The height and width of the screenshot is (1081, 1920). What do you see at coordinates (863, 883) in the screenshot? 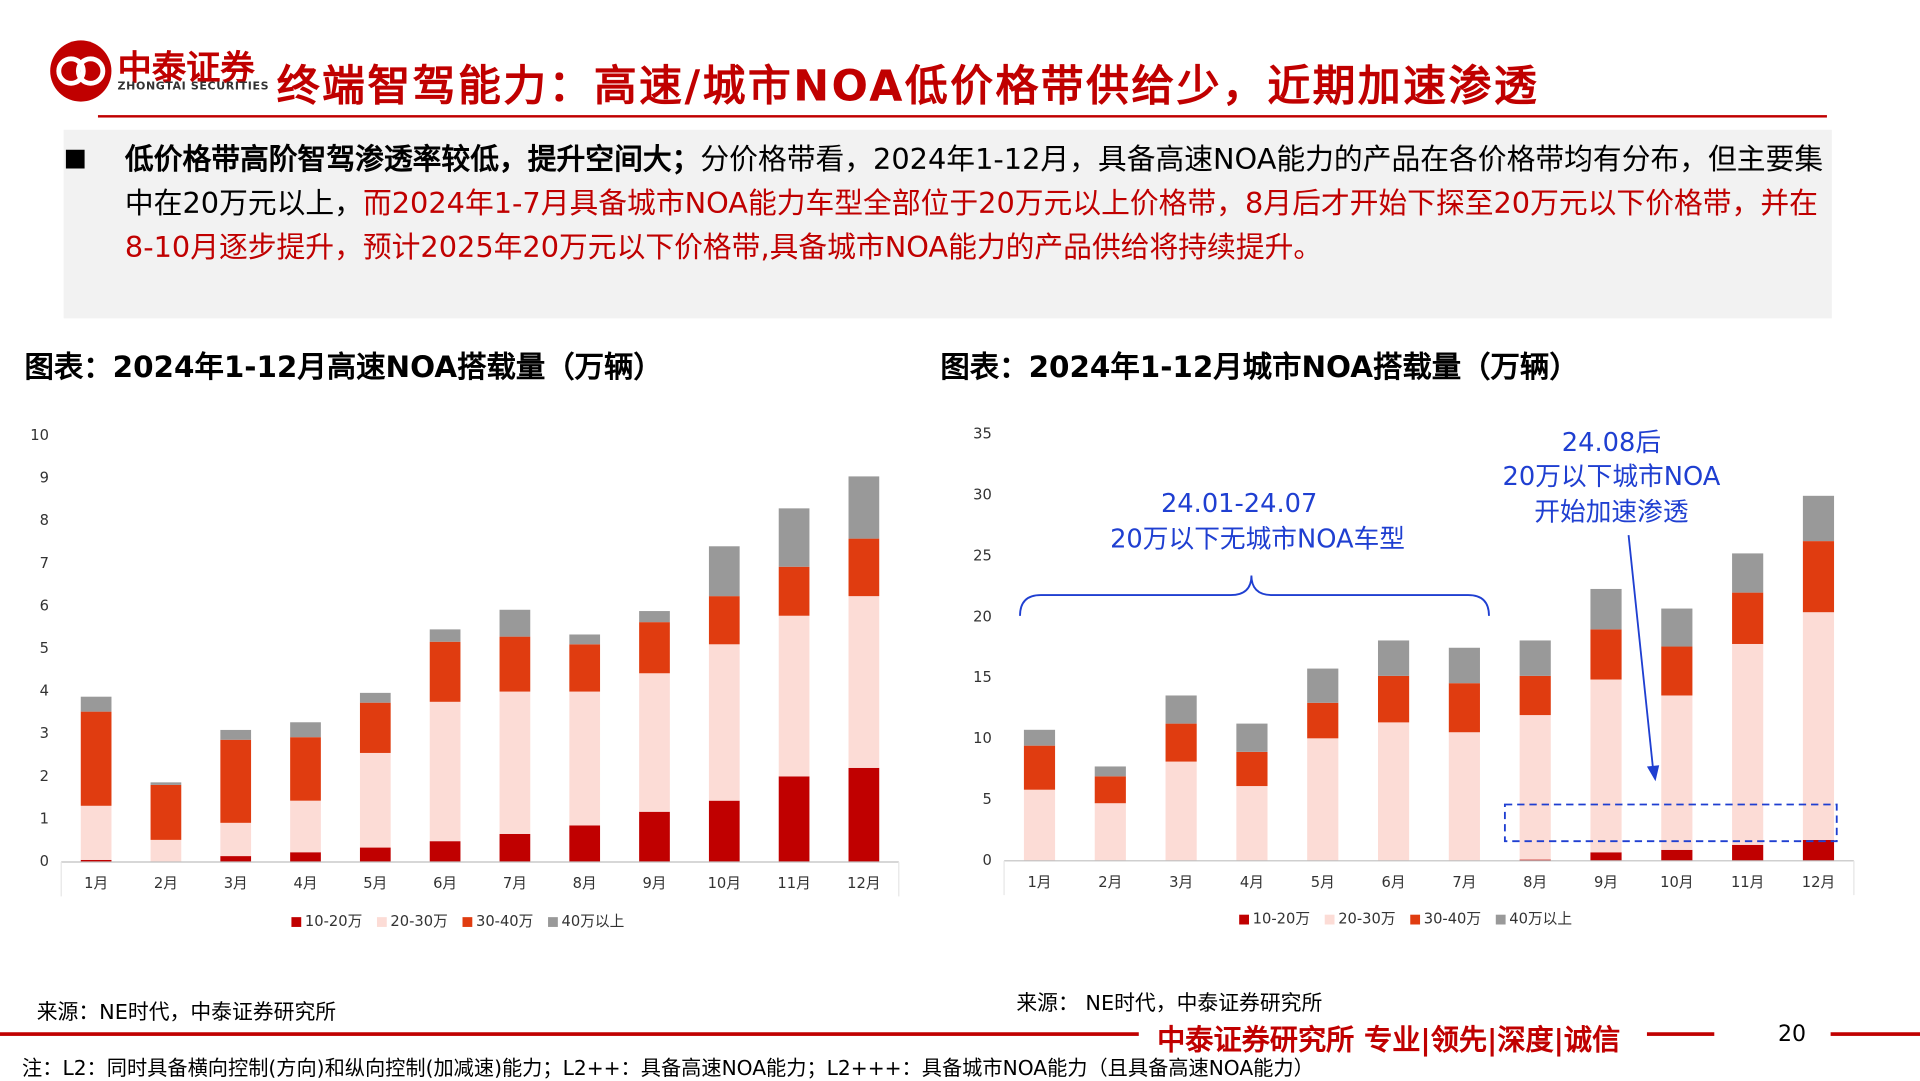
I see `x-tick-label: 12月` at bounding box center [863, 883].